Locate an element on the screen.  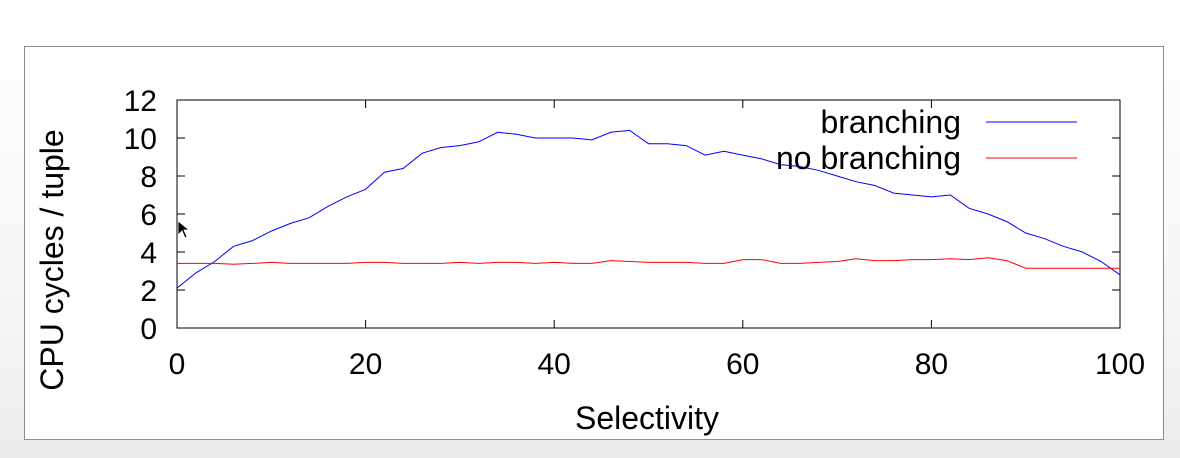
y-tick-label: 4 is located at coordinates (148, 253).